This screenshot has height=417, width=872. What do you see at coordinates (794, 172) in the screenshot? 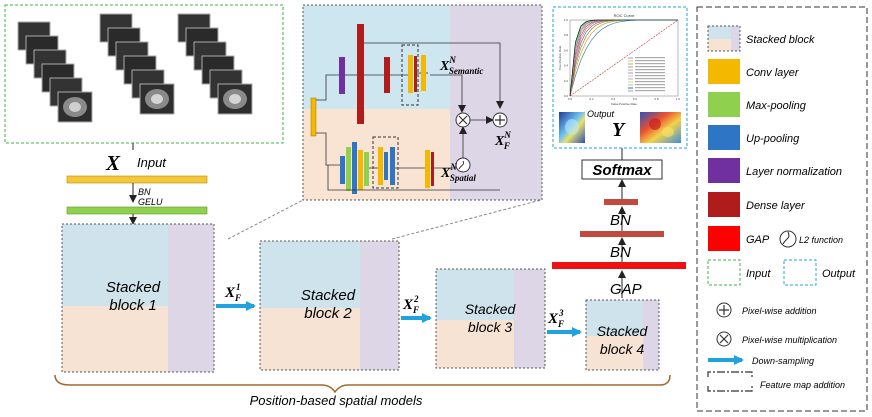
I see `legend-label-layernorm: Layer normalization` at bounding box center [794, 172].